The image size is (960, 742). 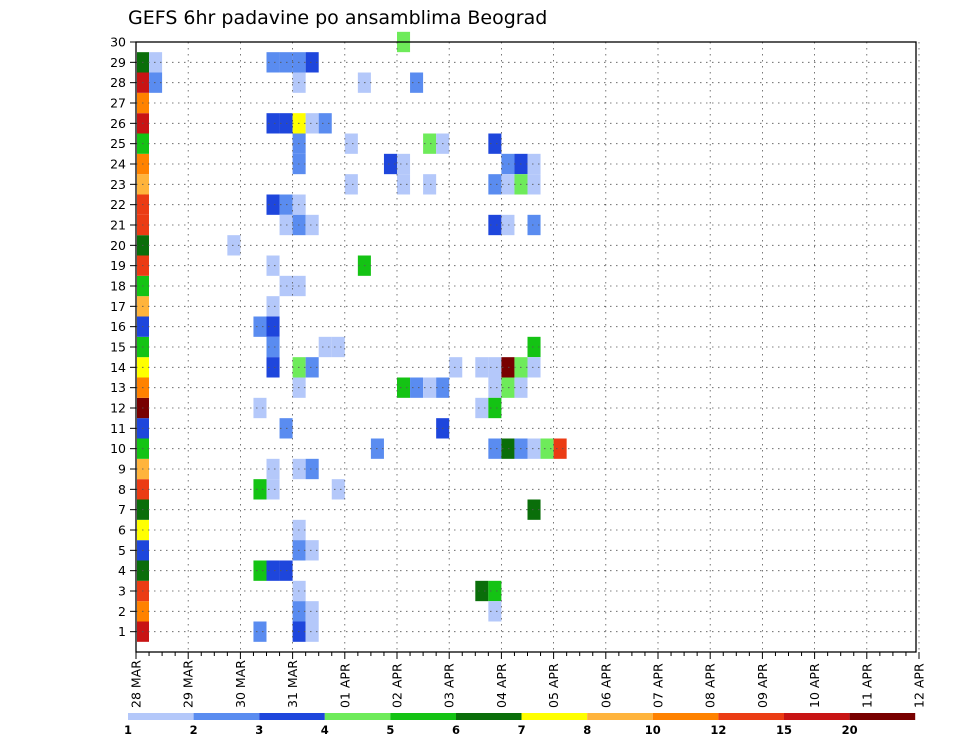 What do you see at coordinates (456, 730) in the screenshot?
I see `colorbar-label: 6` at bounding box center [456, 730].